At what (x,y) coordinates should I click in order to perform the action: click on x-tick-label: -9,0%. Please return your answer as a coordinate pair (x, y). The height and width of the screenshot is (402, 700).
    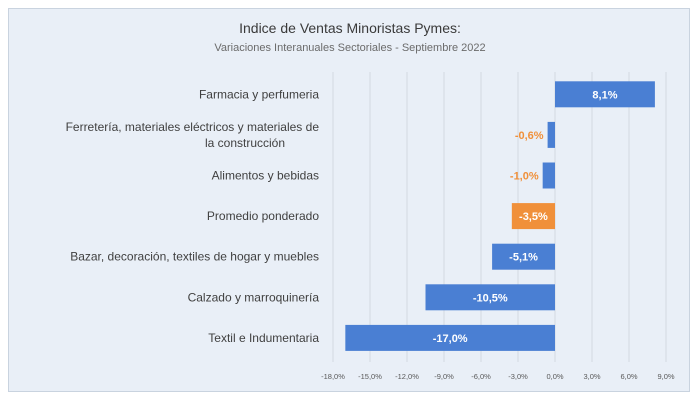
    Looking at the image, I should click on (444, 376).